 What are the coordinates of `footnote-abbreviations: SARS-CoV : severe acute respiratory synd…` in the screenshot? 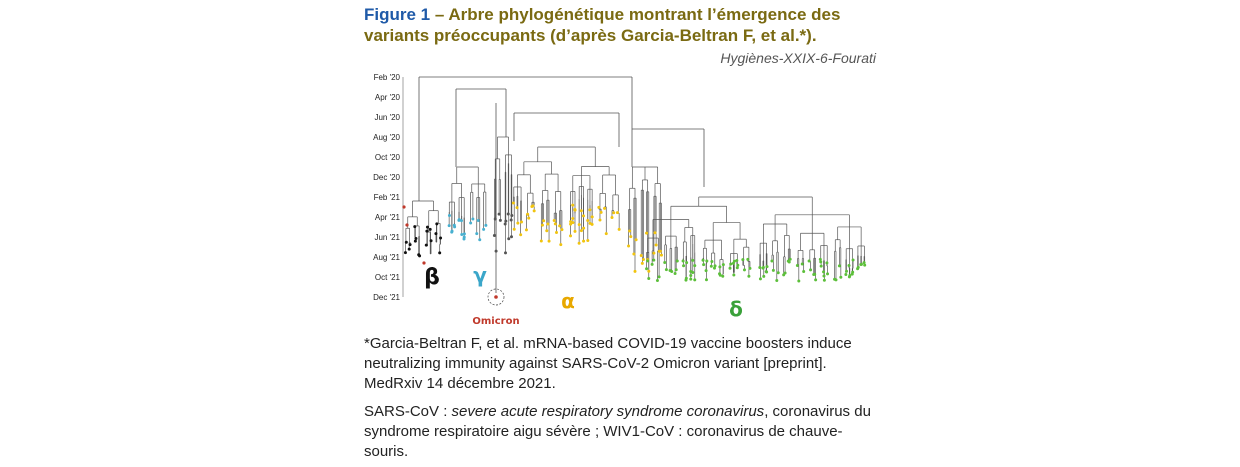 It's located at (624, 432).